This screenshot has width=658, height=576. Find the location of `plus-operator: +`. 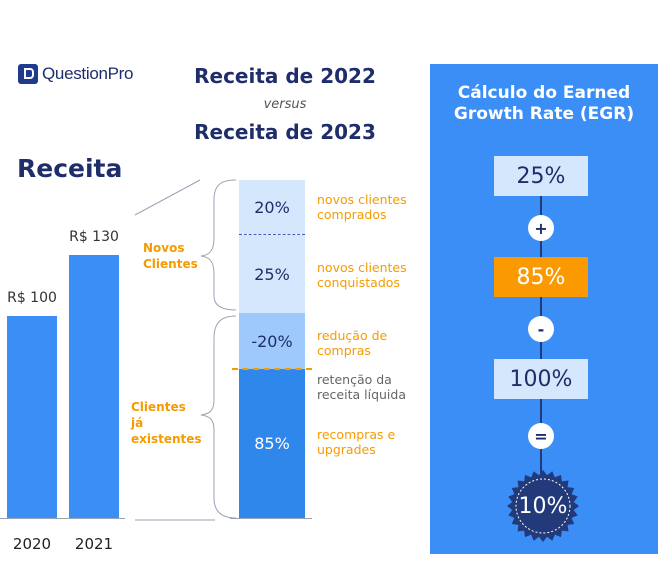

plus-operator: + is located at coordinates (541, 228).